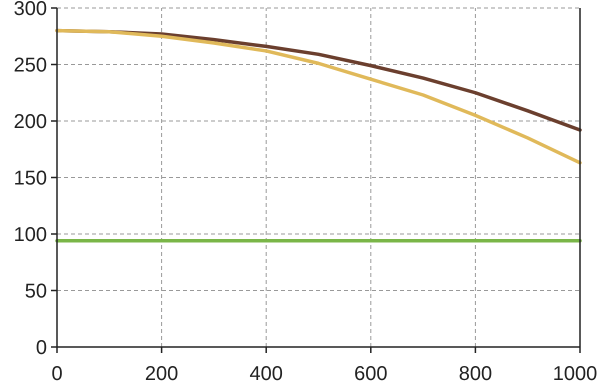  Describe the element at coordinates (35, 291) in the screenshot. I see `y-tick-label: 50` at that location.